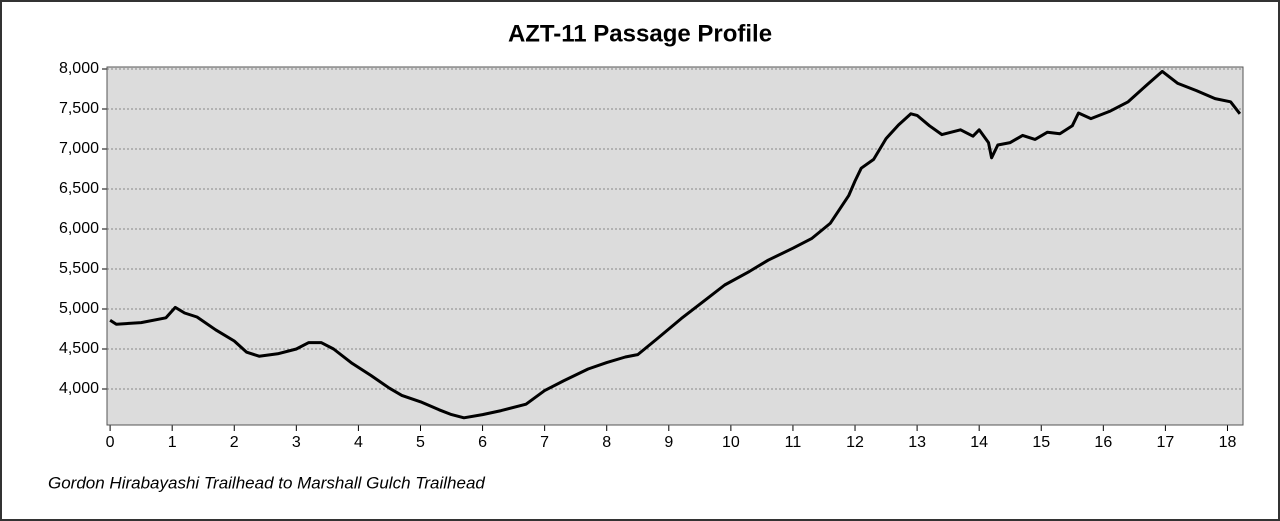  I want to click on y-tick-label: 8,000, so click(79, 68).